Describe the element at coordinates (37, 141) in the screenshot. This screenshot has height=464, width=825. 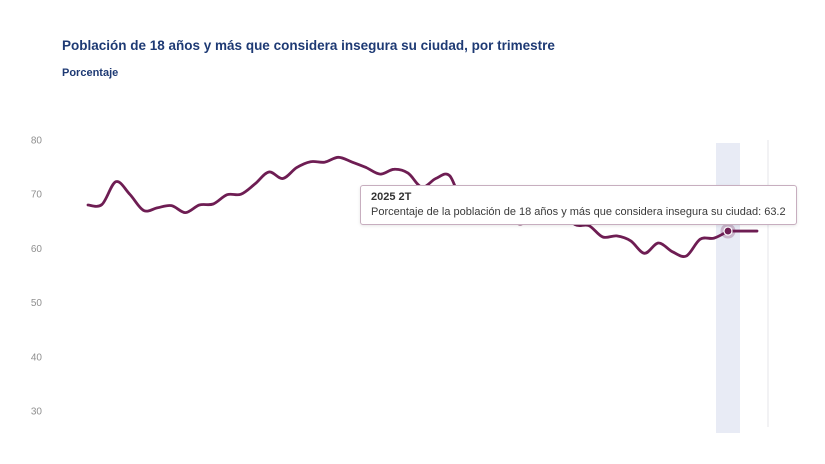
I see `y-axis-tick-label: 80` at that location.